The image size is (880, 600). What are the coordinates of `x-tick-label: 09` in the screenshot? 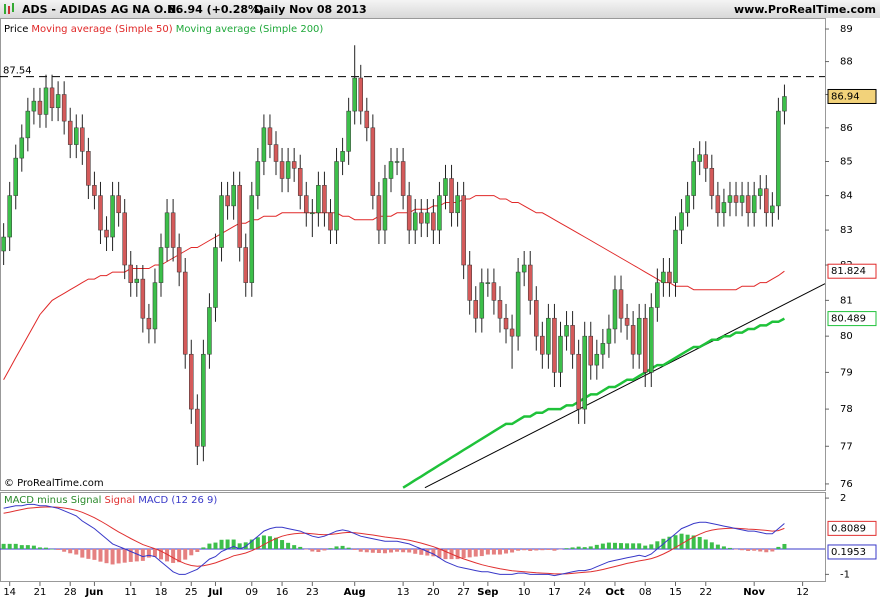 It's located at (251, 592).